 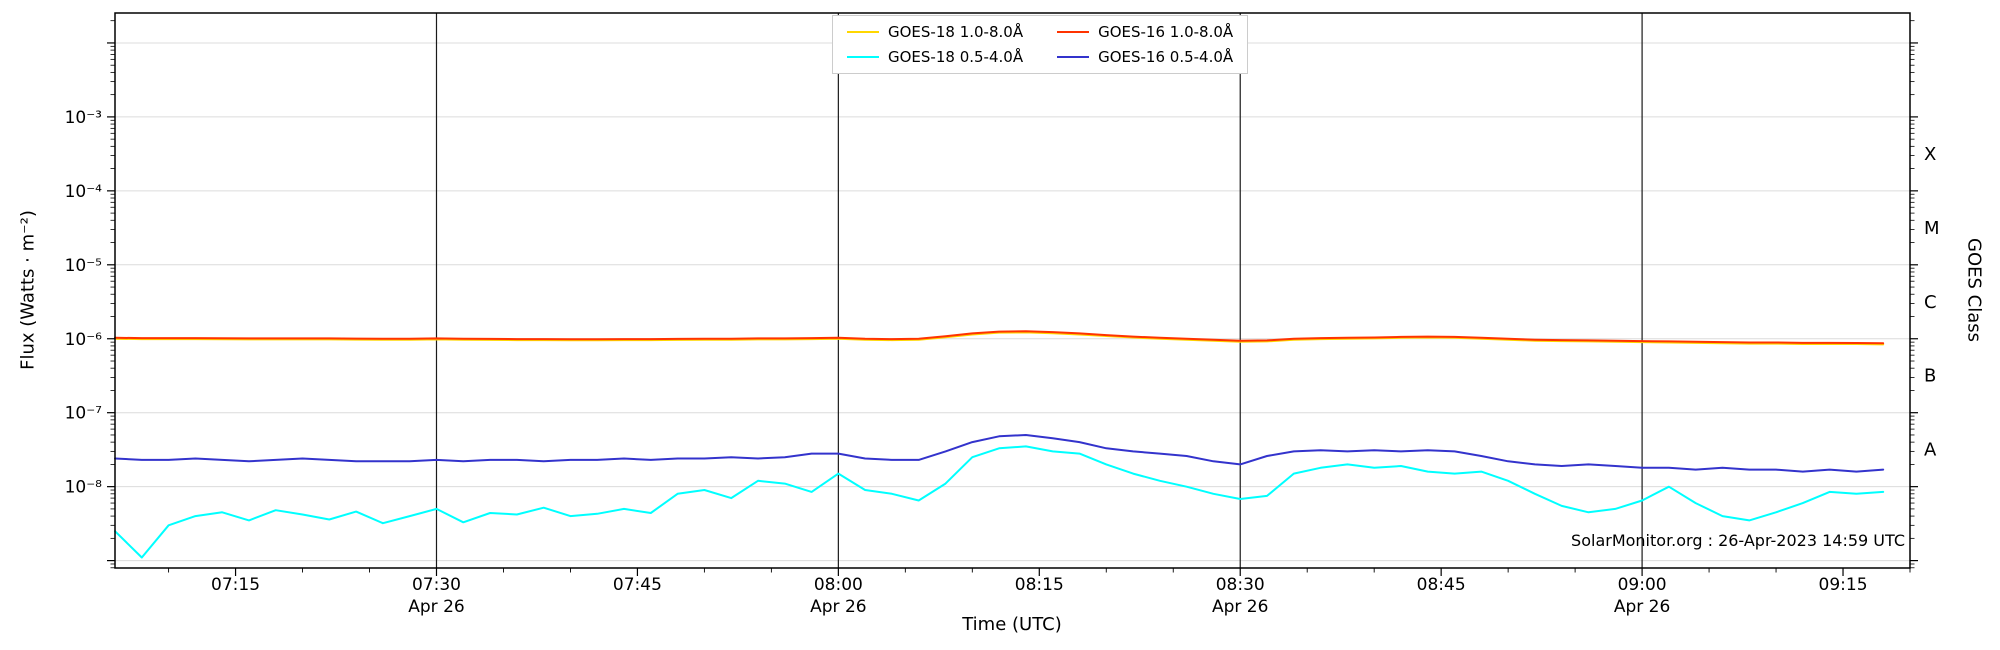 I want to click on svg-text: 10⁻⁶, so click(x=84, y=340).